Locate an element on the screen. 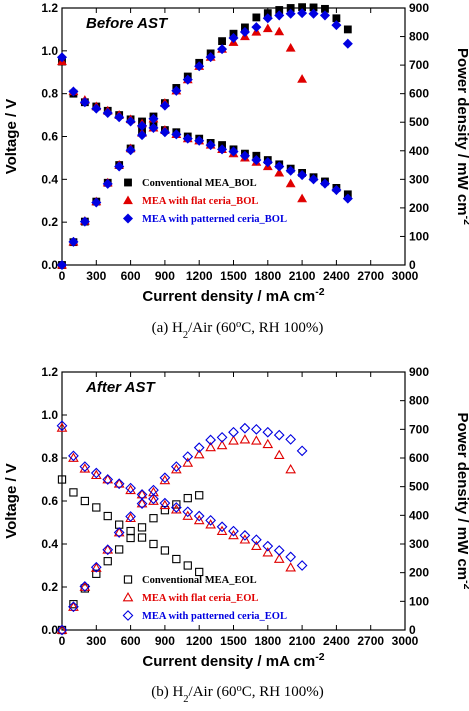 Image resolution: width=469 pixels, height=711 pixels. y-tick-label: 0.6 is located at coordinates (49, 501).